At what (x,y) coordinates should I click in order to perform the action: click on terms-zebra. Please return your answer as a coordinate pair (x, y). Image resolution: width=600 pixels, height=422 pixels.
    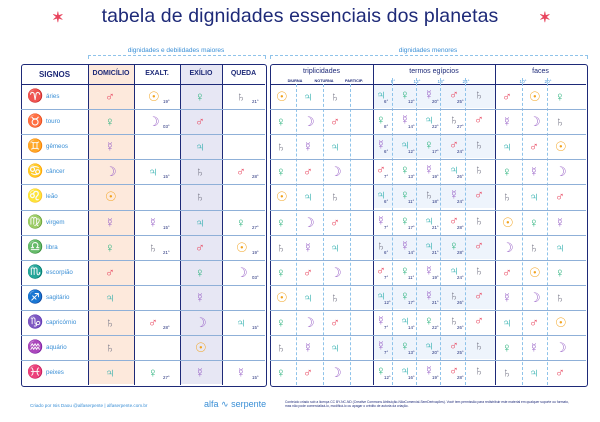
    Looking at the image, I should click on (434, 97).